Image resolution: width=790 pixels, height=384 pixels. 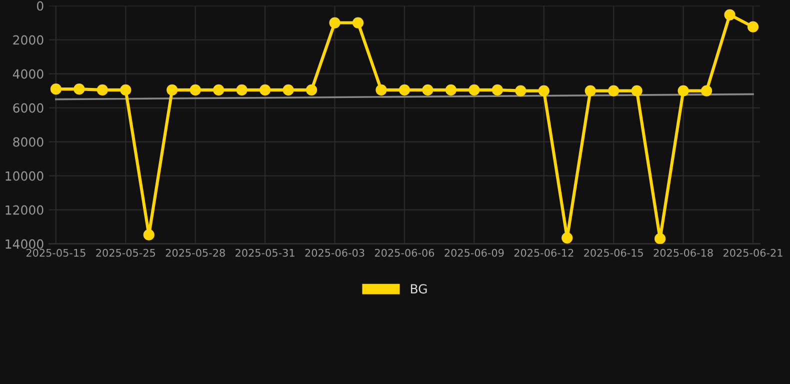 I want to click on legend-label: BG, so click(x=418, y=289).